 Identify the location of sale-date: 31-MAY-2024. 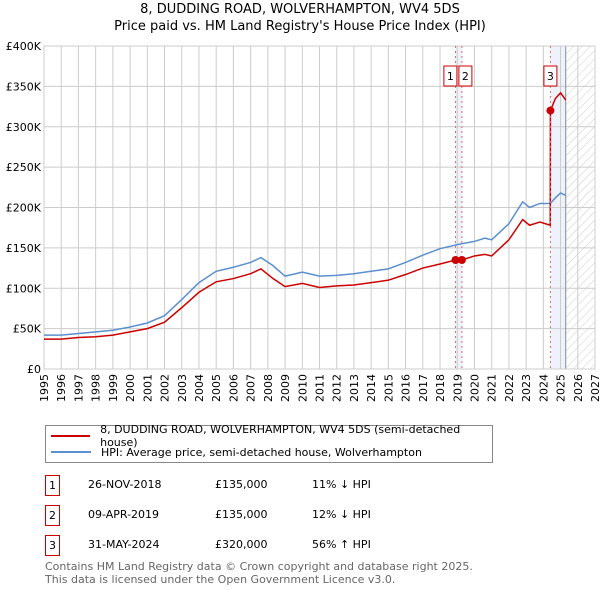
(124, 544).